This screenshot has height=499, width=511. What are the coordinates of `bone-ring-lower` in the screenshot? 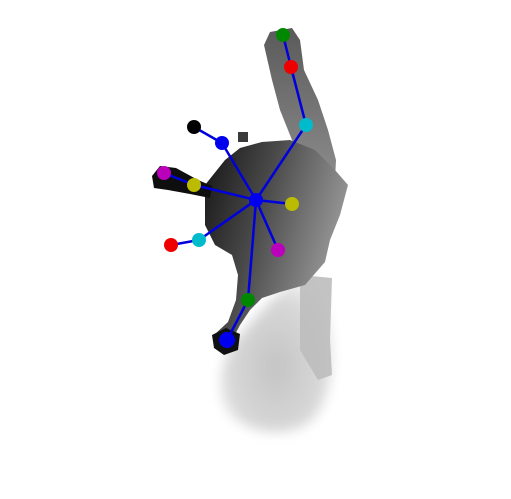 It's located at (225, 192).